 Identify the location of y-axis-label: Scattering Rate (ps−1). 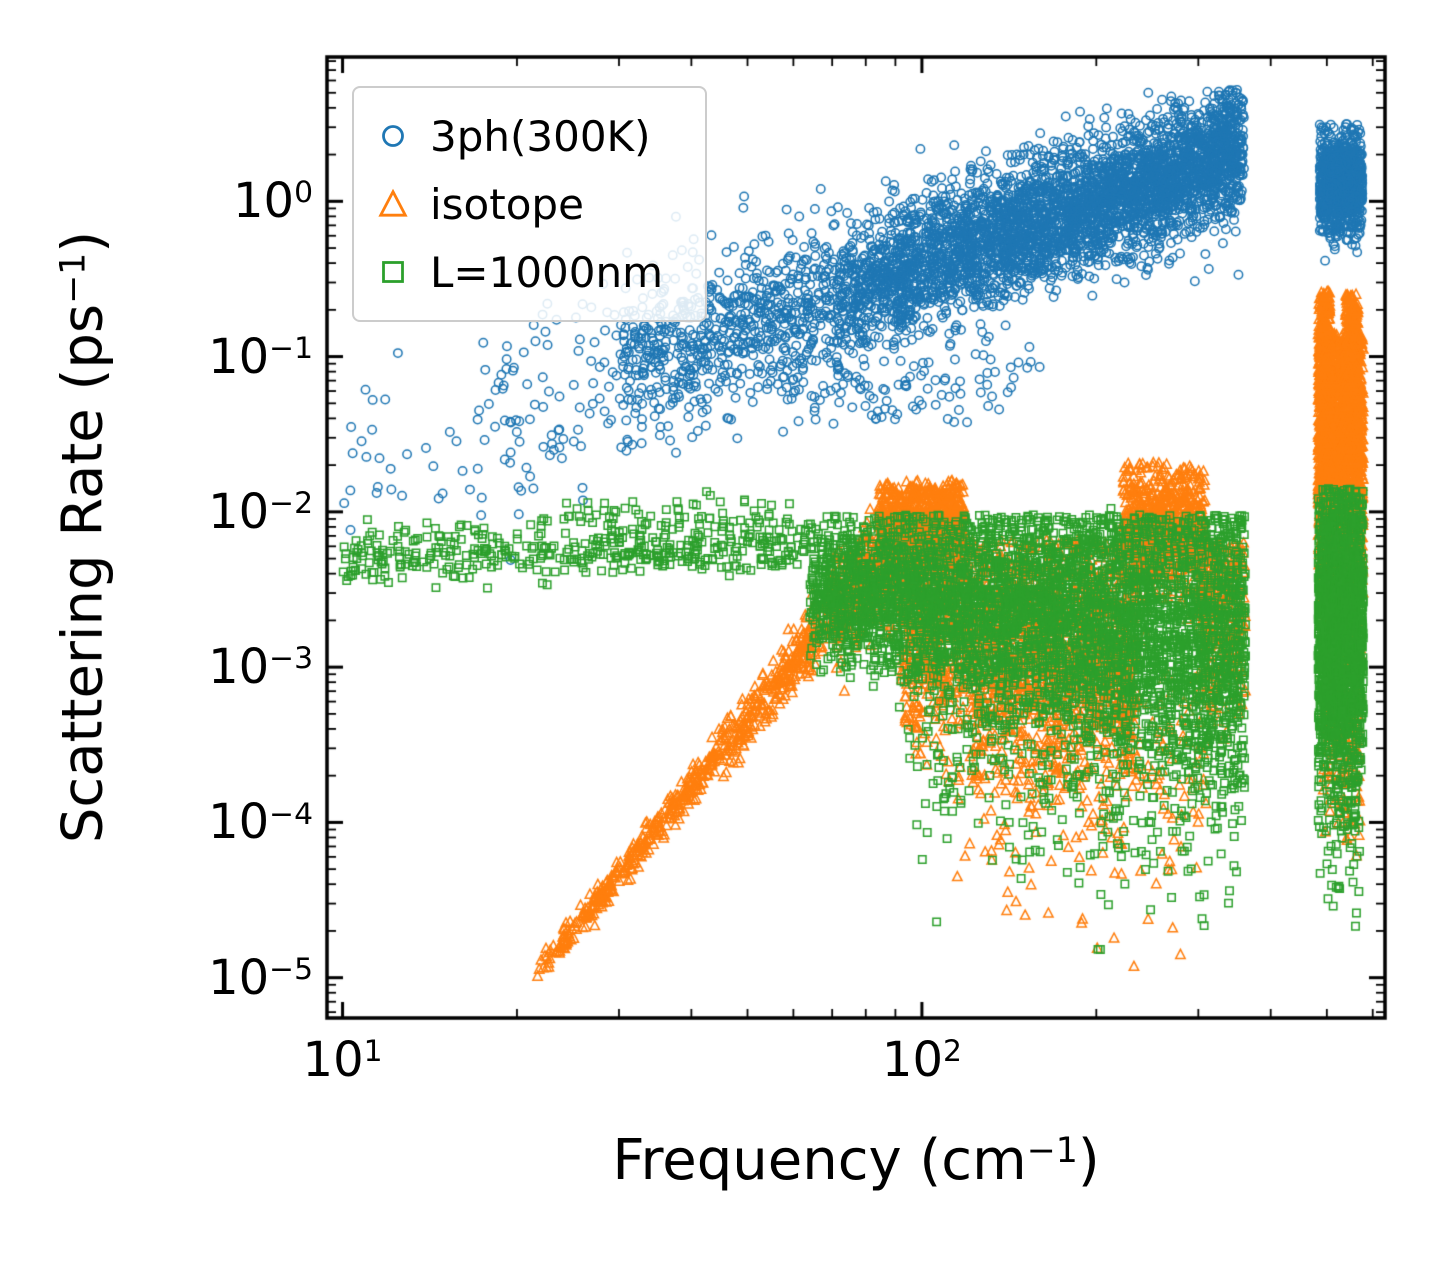
(83, 537).